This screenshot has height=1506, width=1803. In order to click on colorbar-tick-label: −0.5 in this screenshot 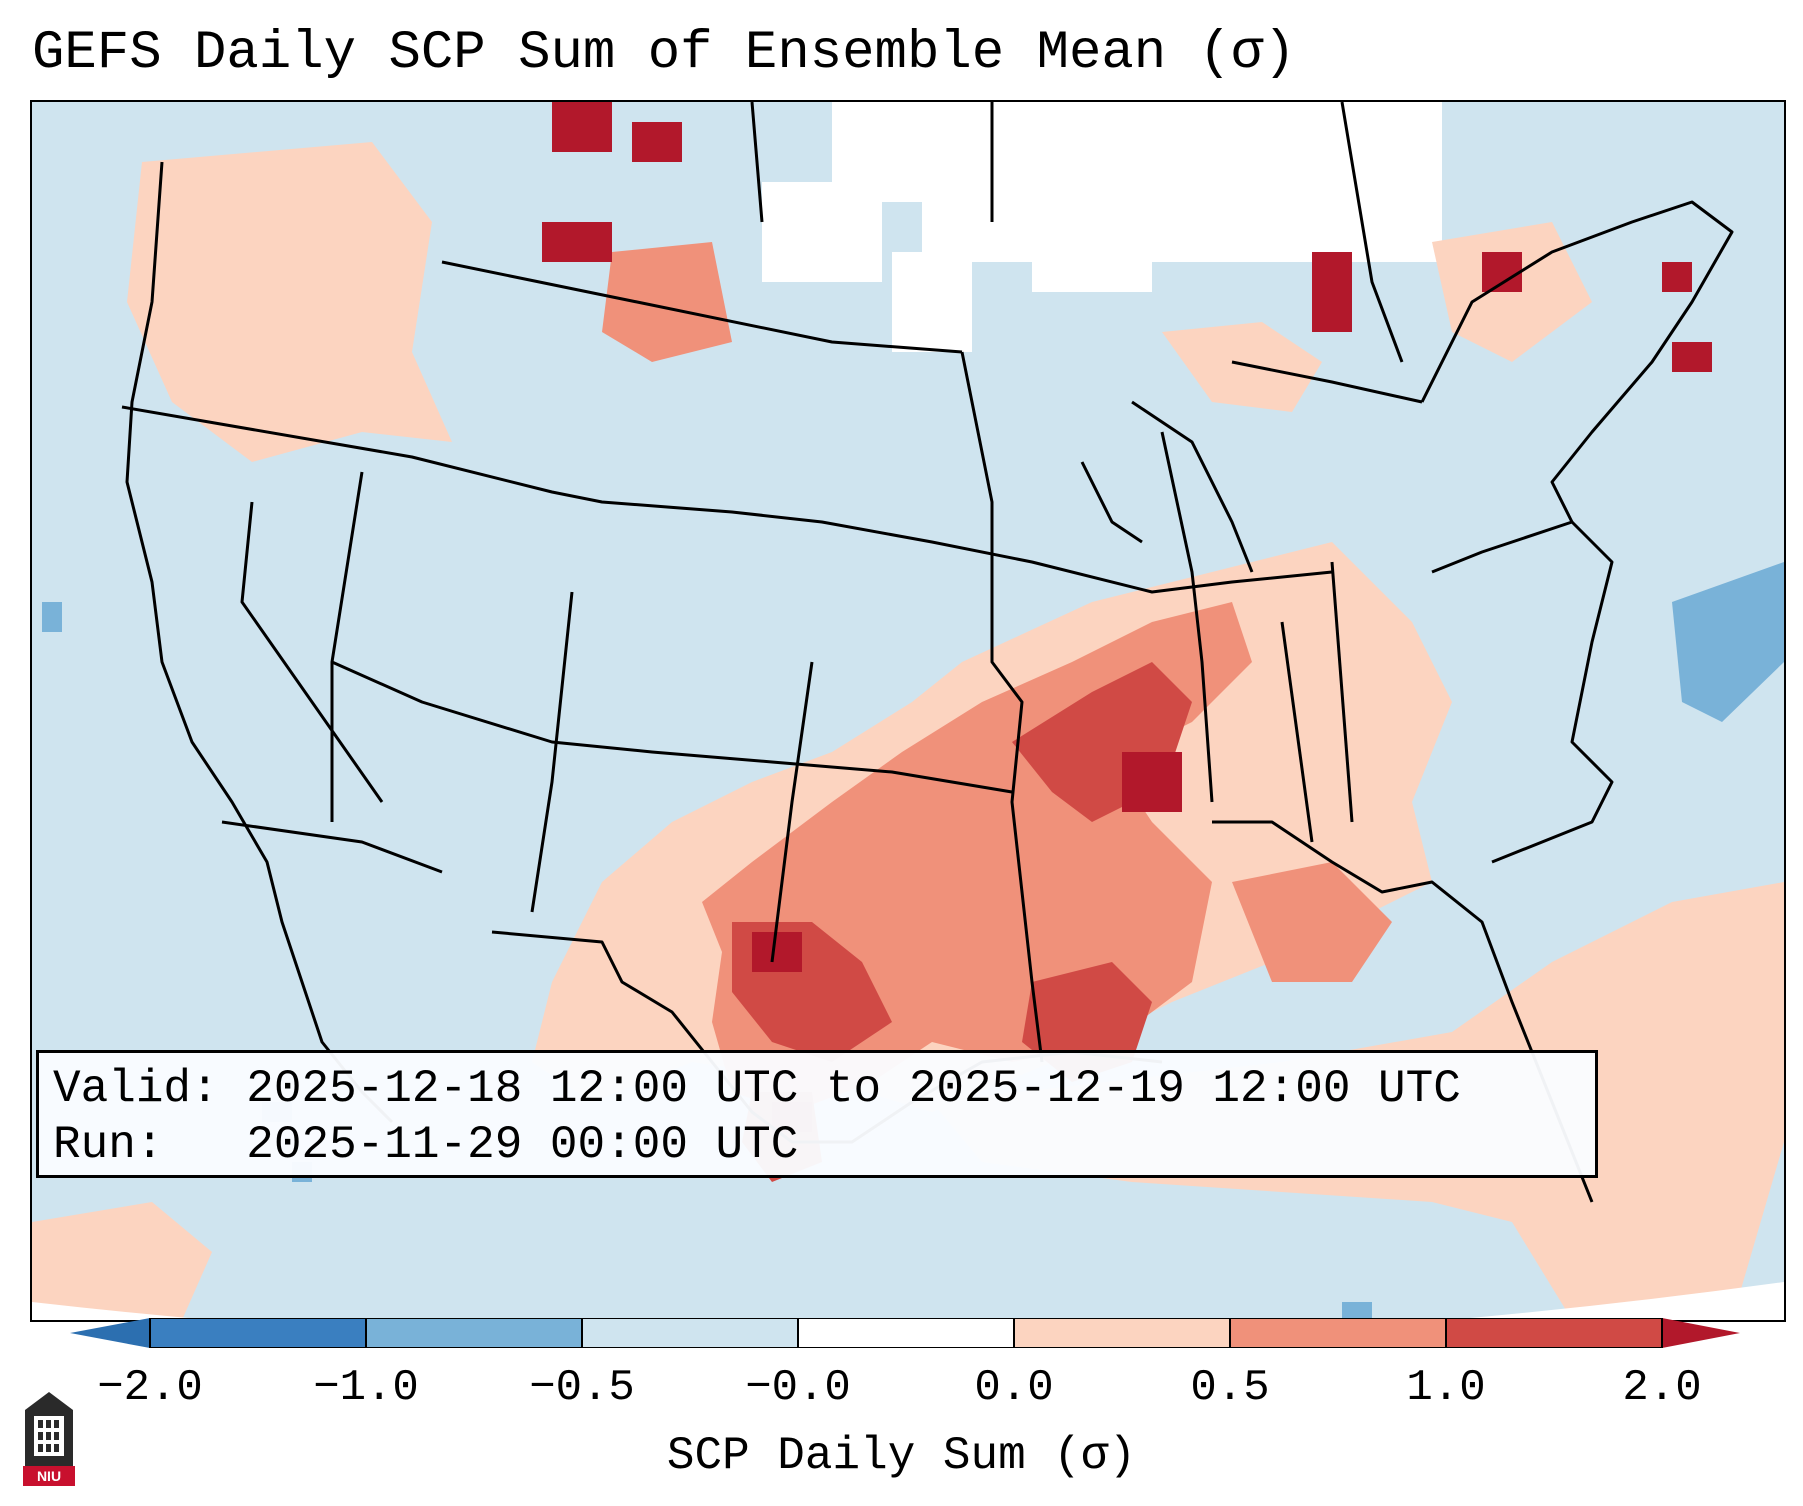, I will do `click(582, 1388)`.